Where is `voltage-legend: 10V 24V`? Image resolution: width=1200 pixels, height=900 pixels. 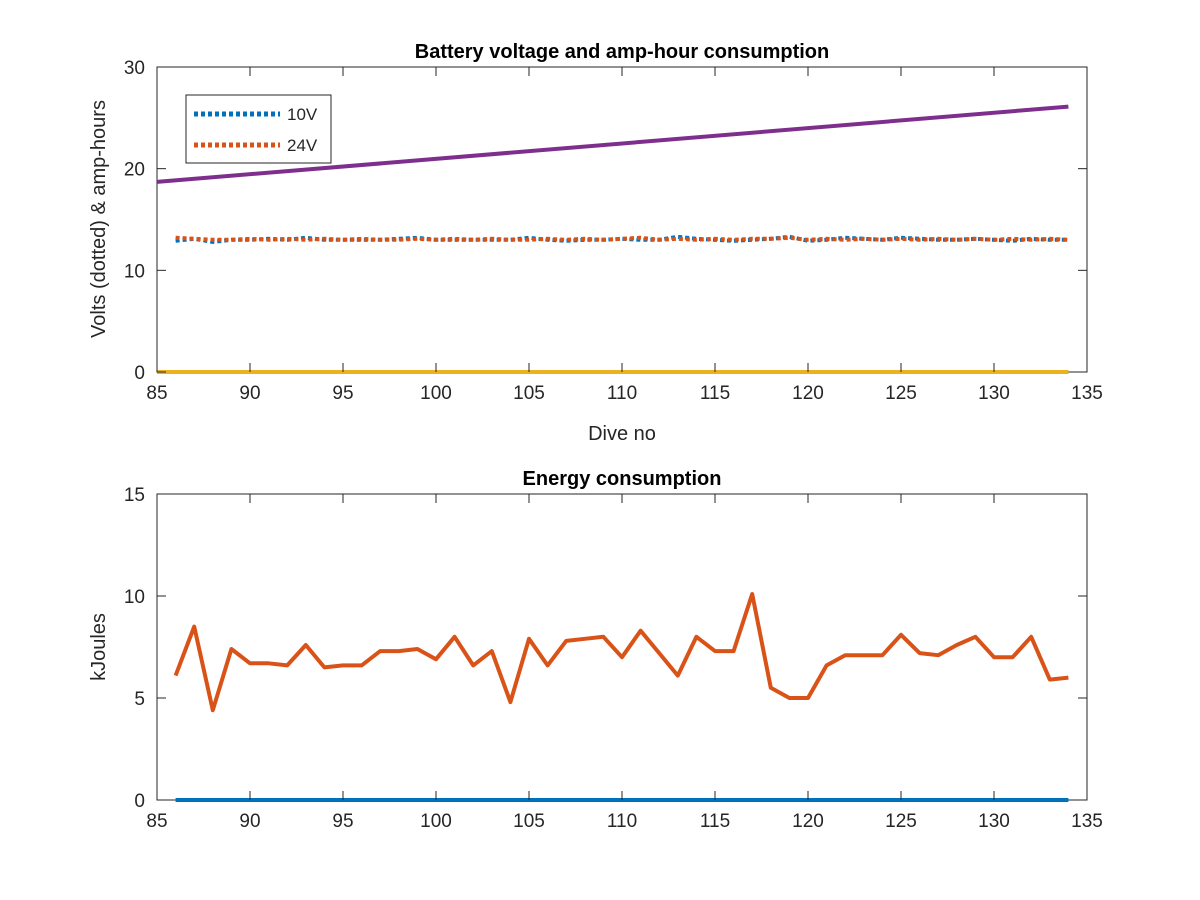 voltage-legend: 10V 24V is located at coordinates (258, 129).